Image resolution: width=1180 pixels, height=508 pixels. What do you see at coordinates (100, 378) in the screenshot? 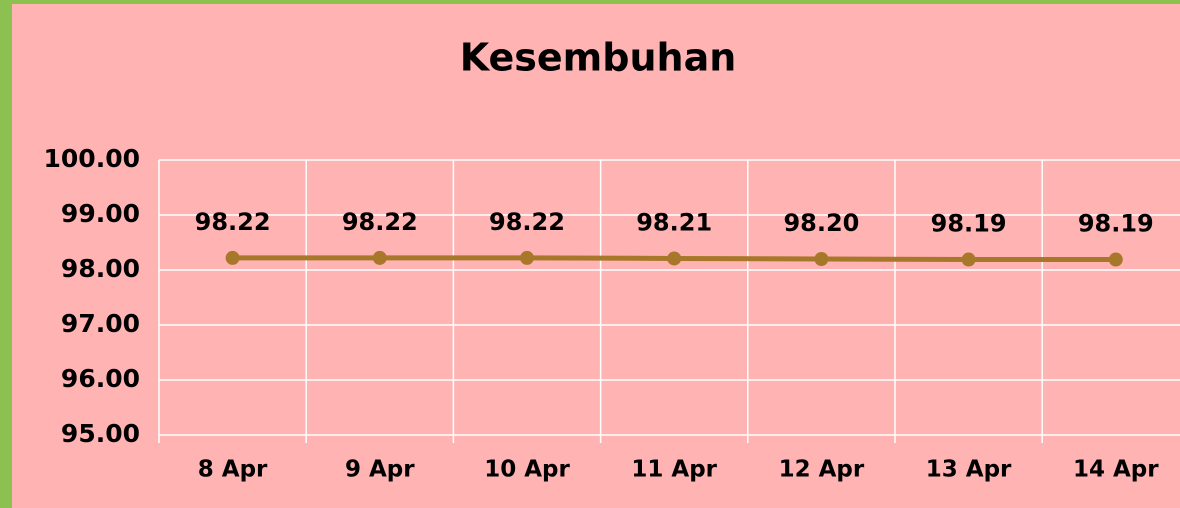
I see `y-tick-label: 96.00` at bounding box center [100, 378].